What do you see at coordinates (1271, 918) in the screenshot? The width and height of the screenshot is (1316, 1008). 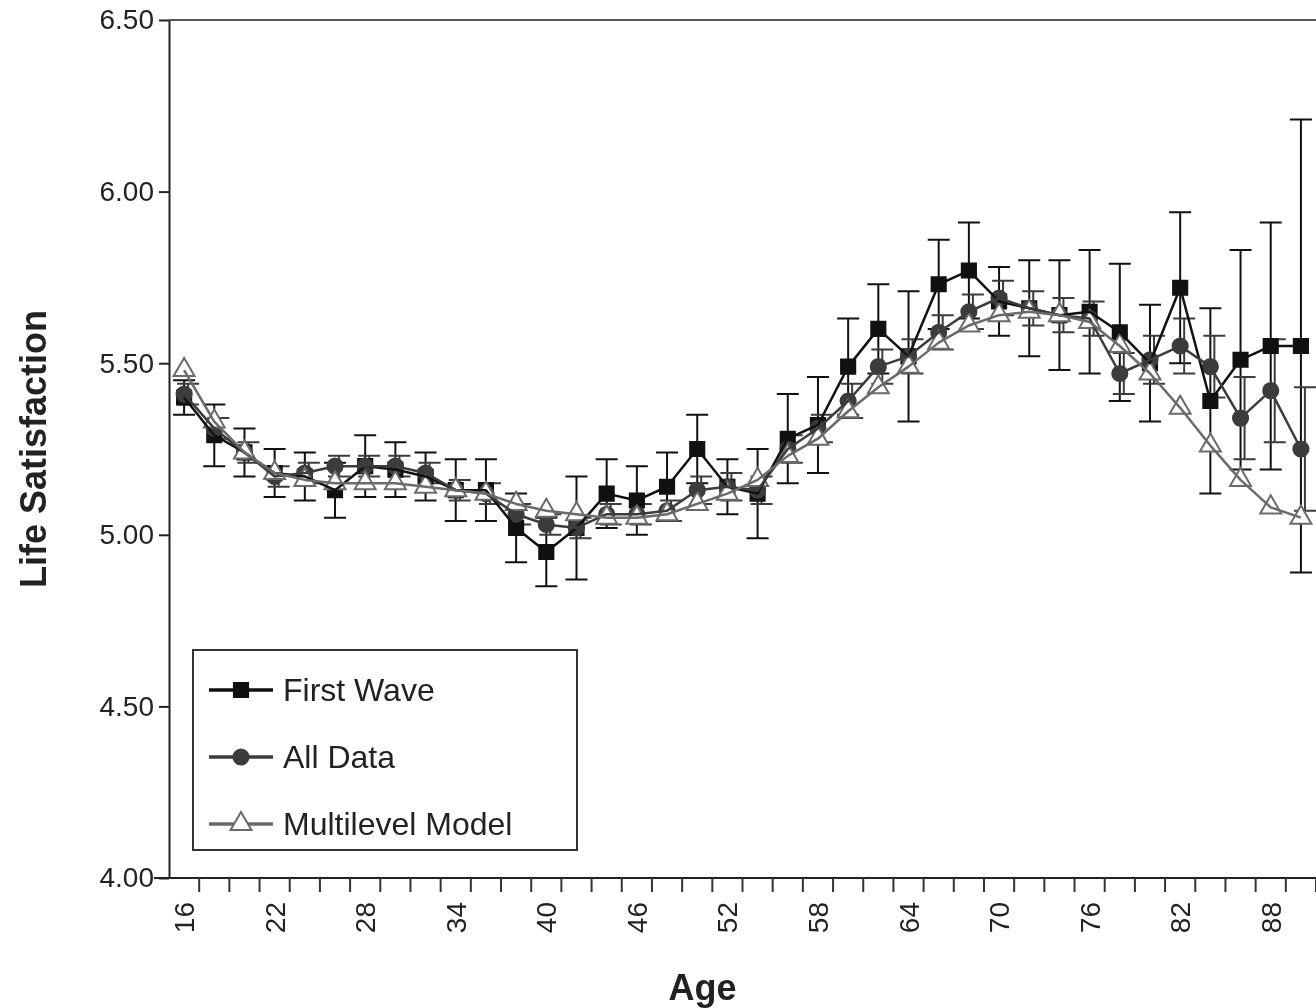 I see `x-tick-label: 88` at bounding box center [1271, 918].